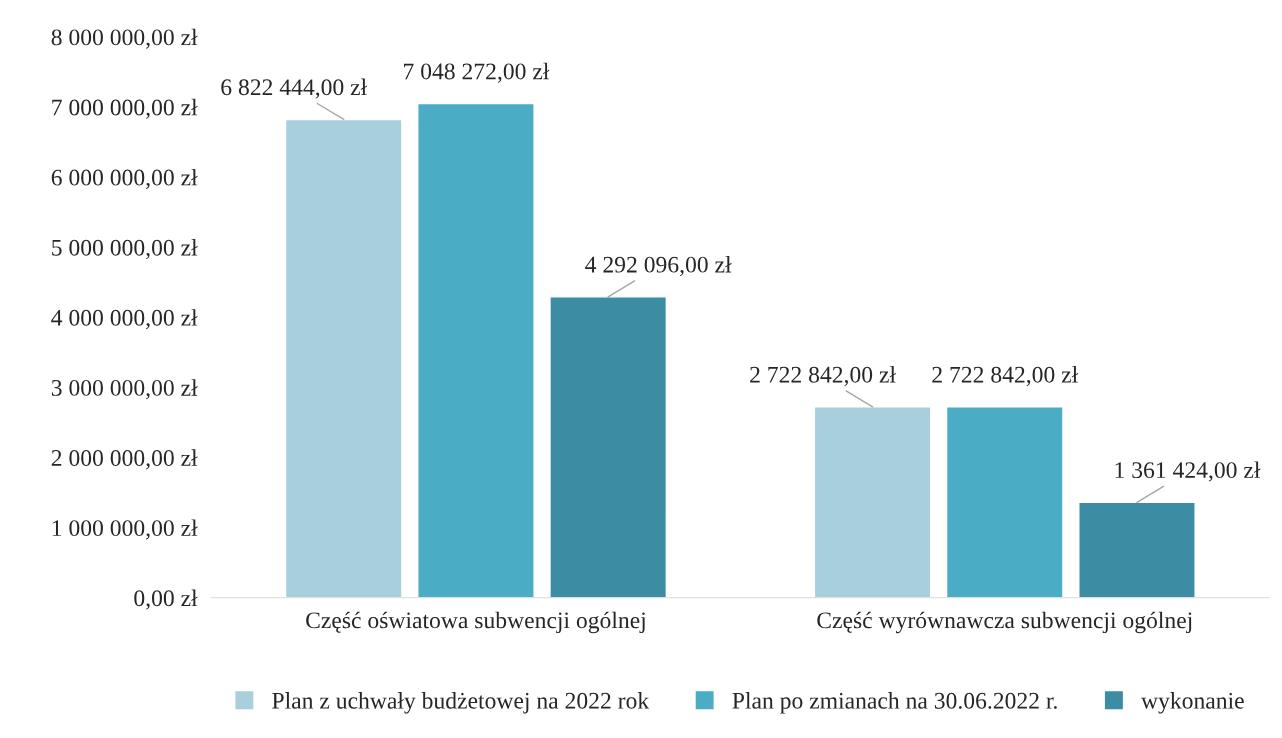 The image size is (1282, 738). I want to click on y-tick-label: 6 000 000,00 zł, so click(124, 178).